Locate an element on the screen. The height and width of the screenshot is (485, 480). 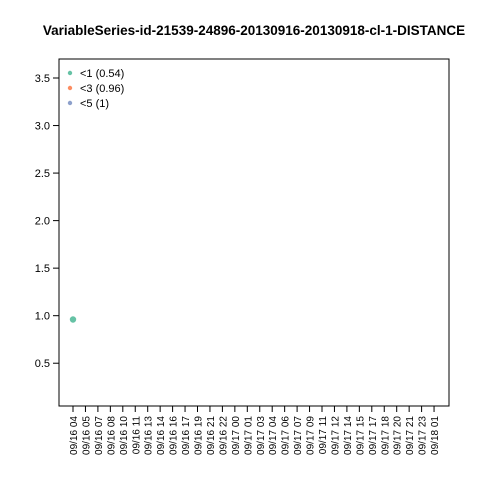
x-tick-label: 09/18 01 is located at coordinates (435, 435).